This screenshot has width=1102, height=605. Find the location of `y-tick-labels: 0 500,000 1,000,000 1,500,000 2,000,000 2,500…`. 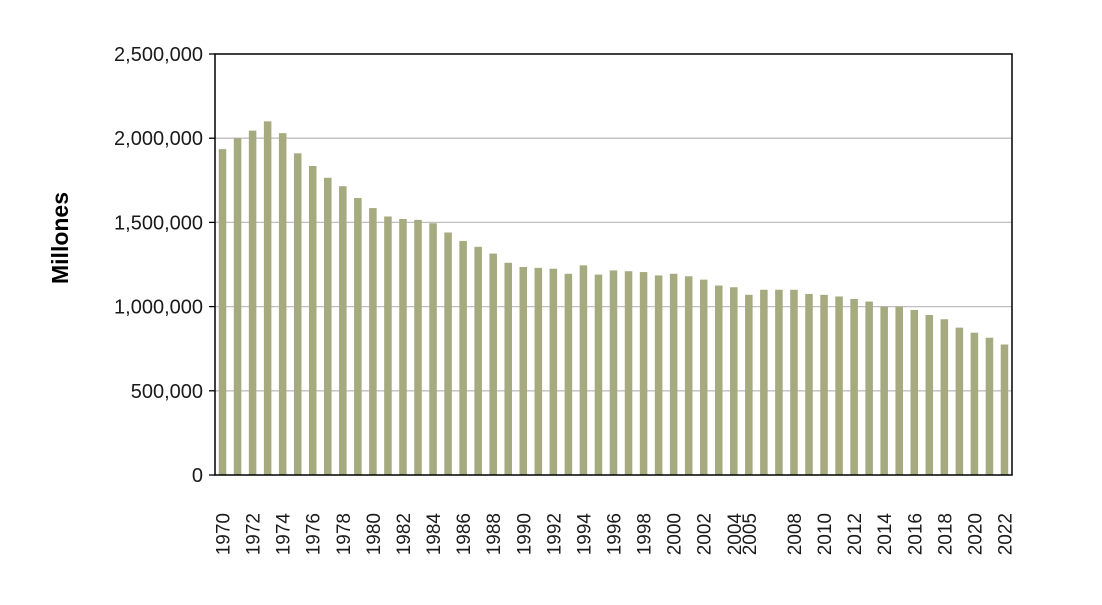

y-tick-labels: 0 500,000 1,000,000 1,500,000 2,000,000 2,500… is located at coordinates (158, 265).